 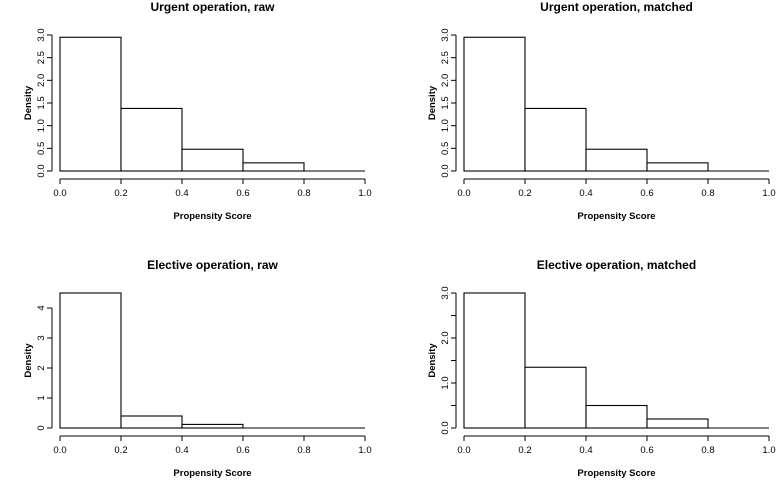 What do you see at coordinates (41, 397) in the screenshot?
I see `y-tick-label: 1` at bounding box center [41, 397].